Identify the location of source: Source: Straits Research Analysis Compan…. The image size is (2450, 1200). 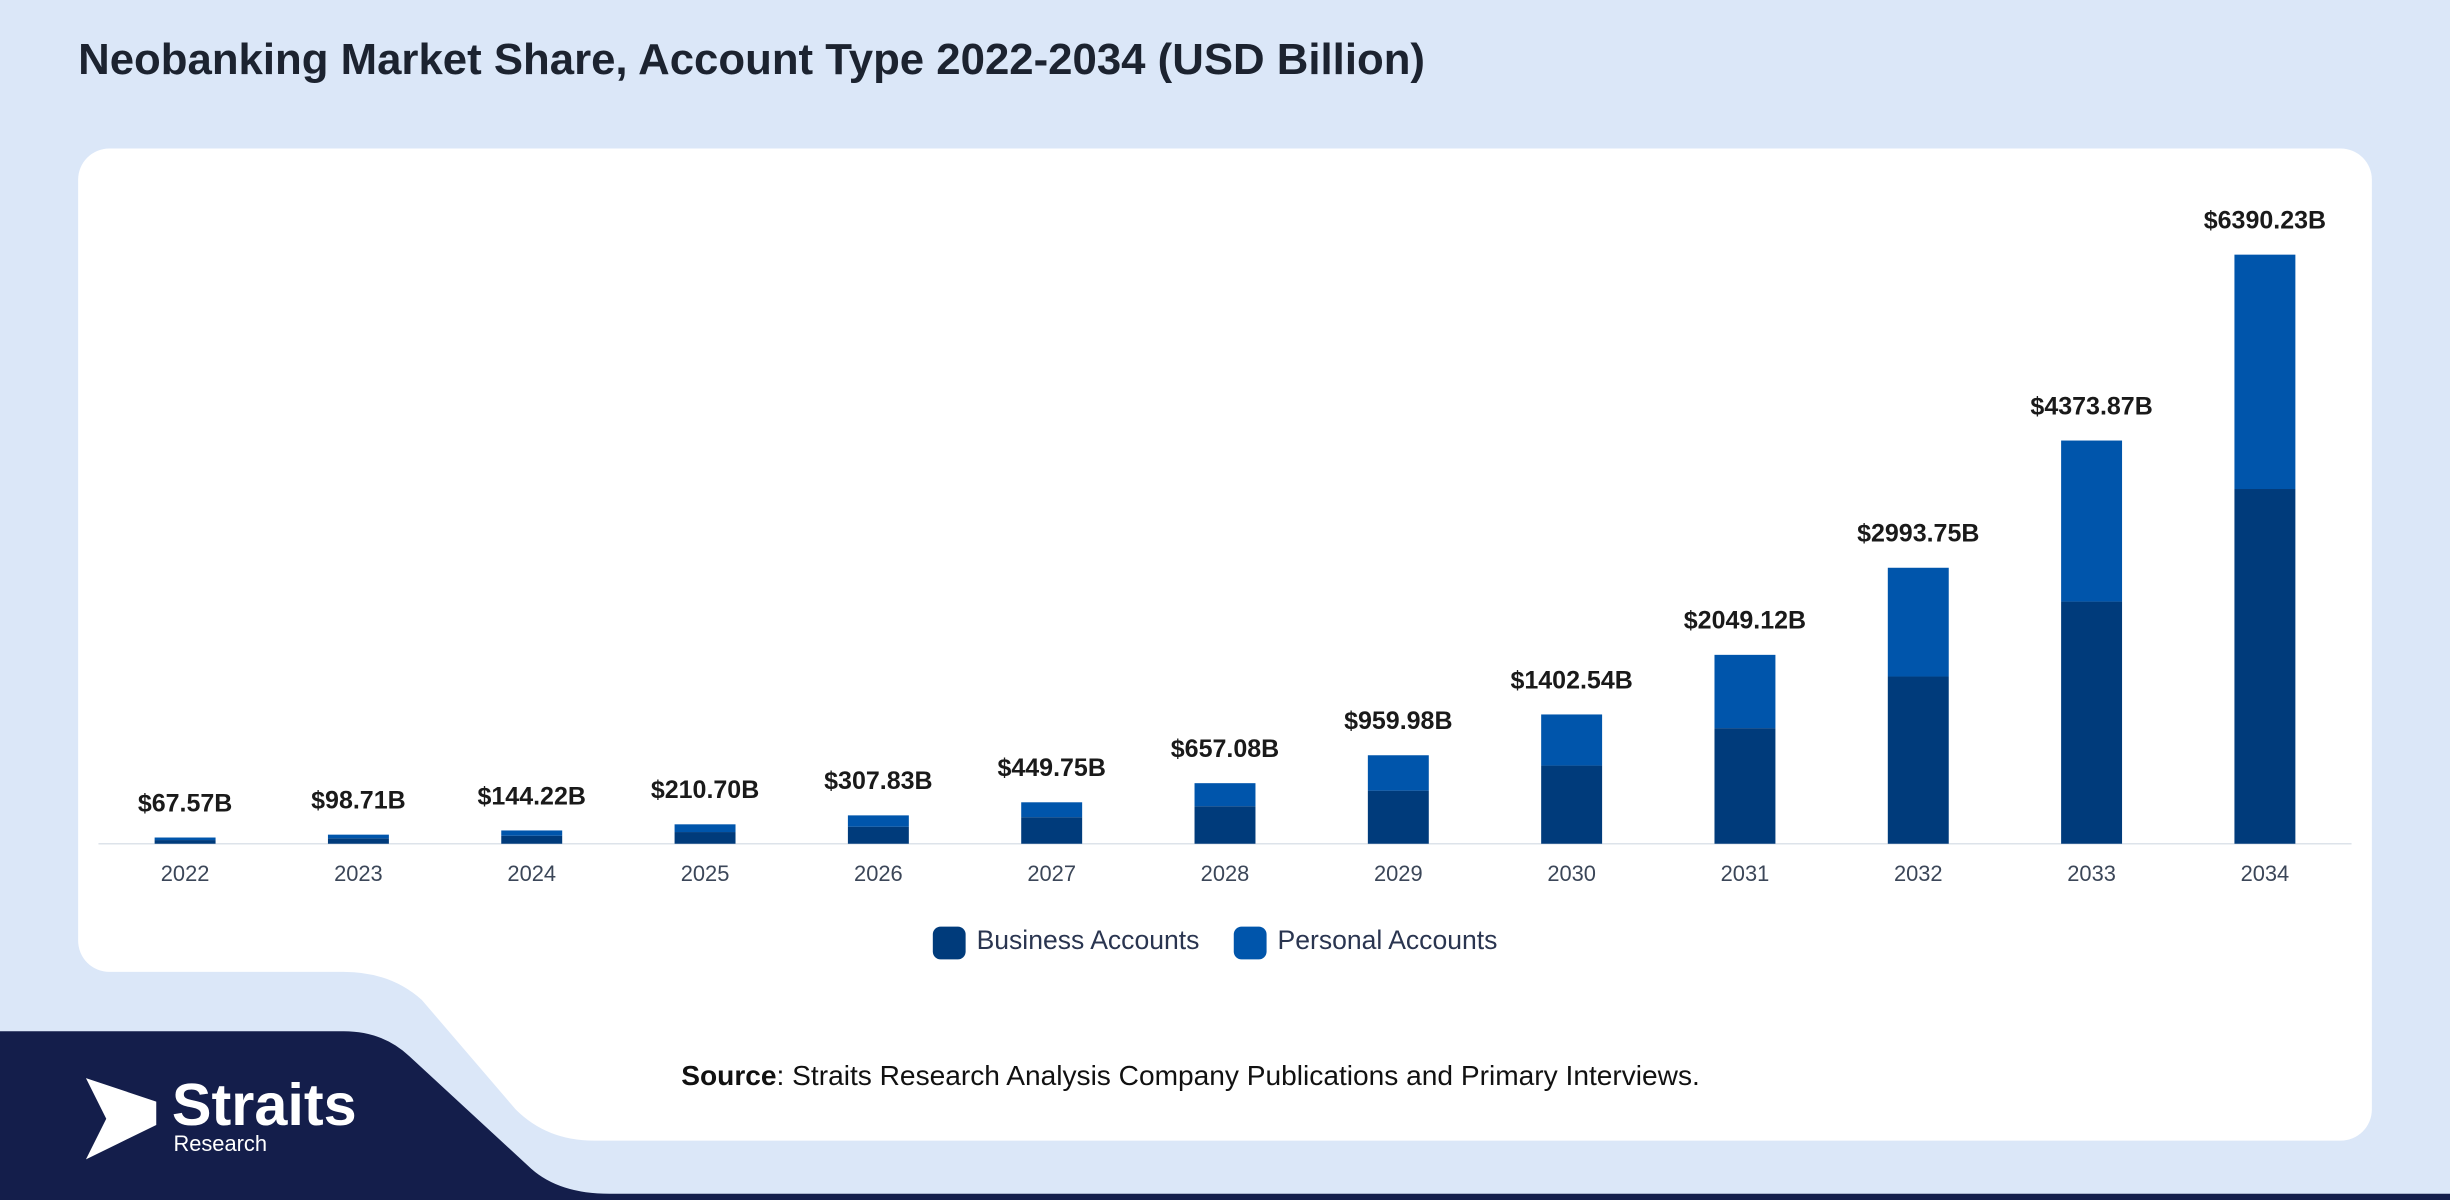
(1190, 1076).